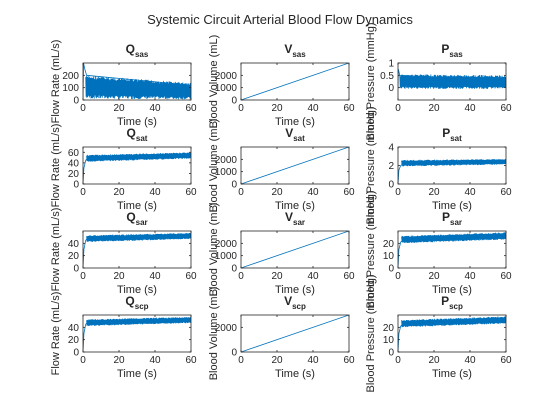 The height and width of the screenshot is (420, 560). What do you see at coordinates (70, 76) in the screenshot?
I see `y-tick-label: 200` at bounding box center [70, 76].